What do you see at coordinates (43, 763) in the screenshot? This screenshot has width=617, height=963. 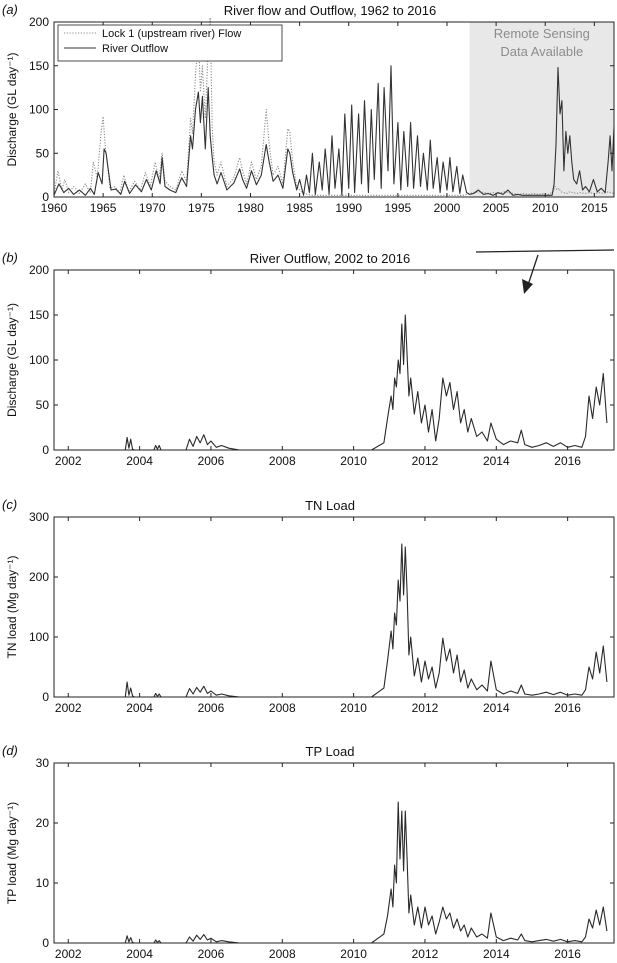 I see `y-tick-label: 30` at bounding box center [43, 763].